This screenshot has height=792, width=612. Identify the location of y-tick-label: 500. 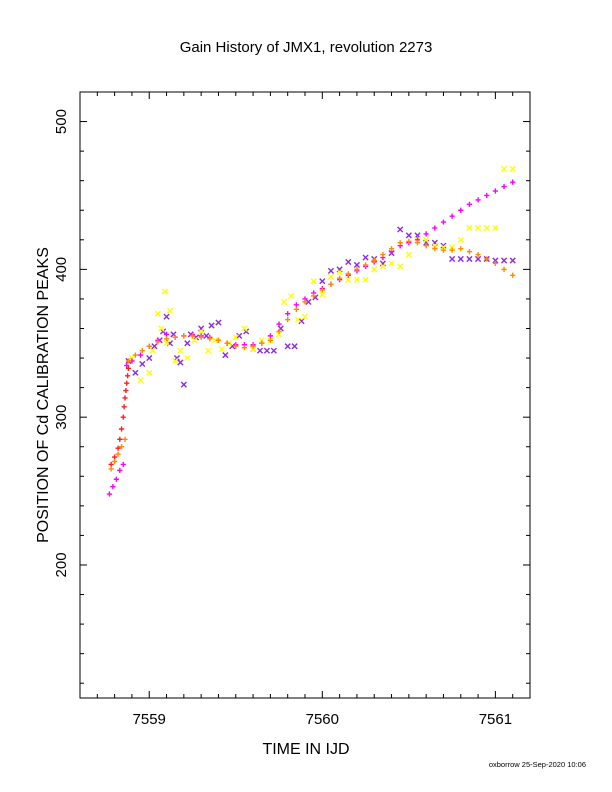
(61, 121).